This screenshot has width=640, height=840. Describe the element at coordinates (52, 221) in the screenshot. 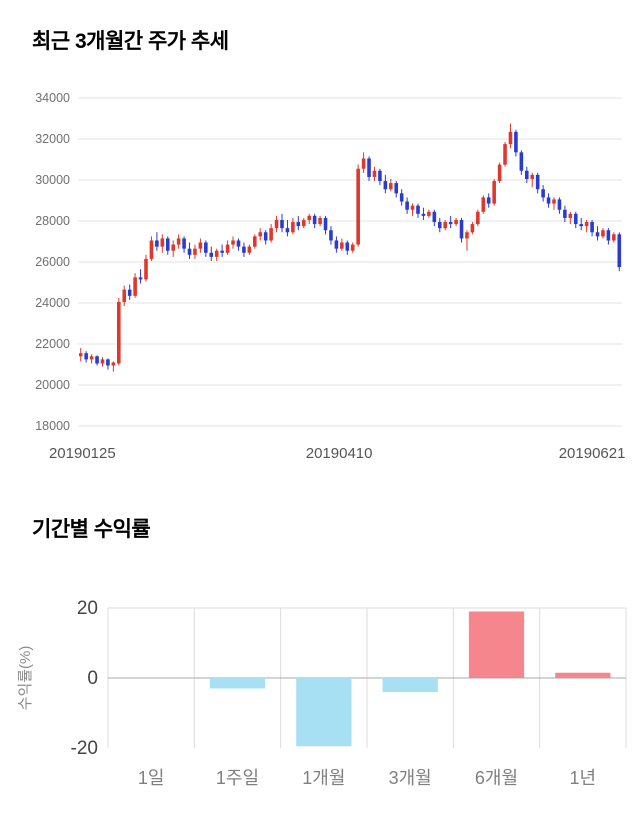

I see `svg-text: 28000` at that location.